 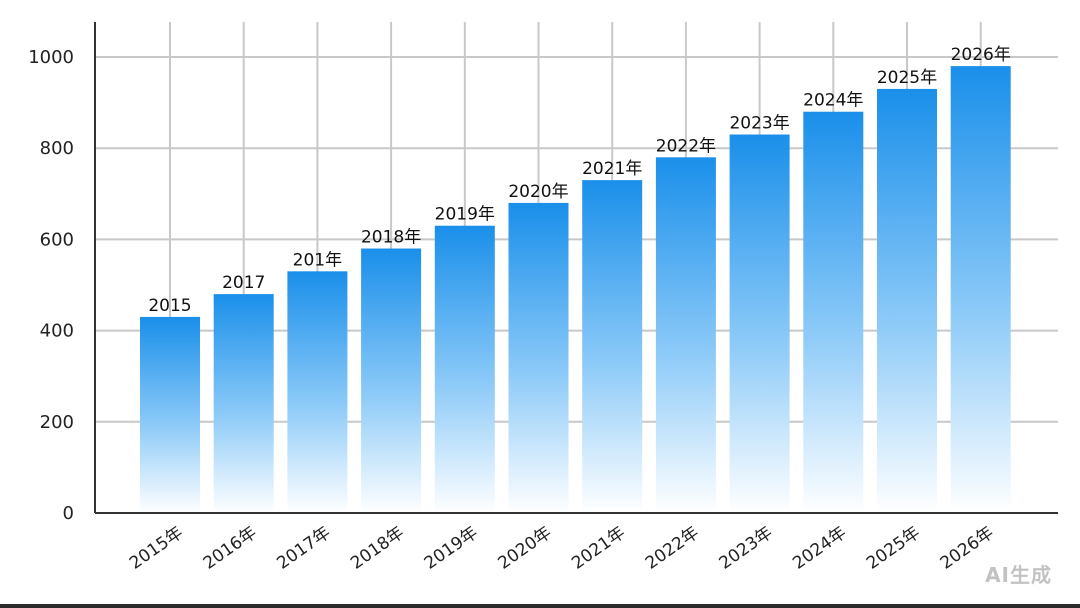 What do you see at coordinates (317, 260) in the screenshot?
I see `data-label: 201年` at bounding box center [317, 260].